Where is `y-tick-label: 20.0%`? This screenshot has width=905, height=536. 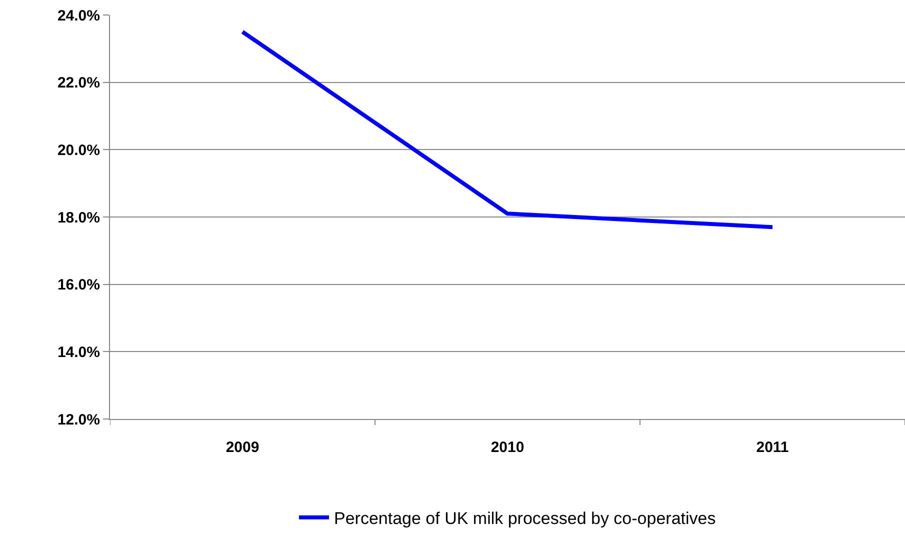 y-tick-label: 20.0% is located at coordinates (78, 150).